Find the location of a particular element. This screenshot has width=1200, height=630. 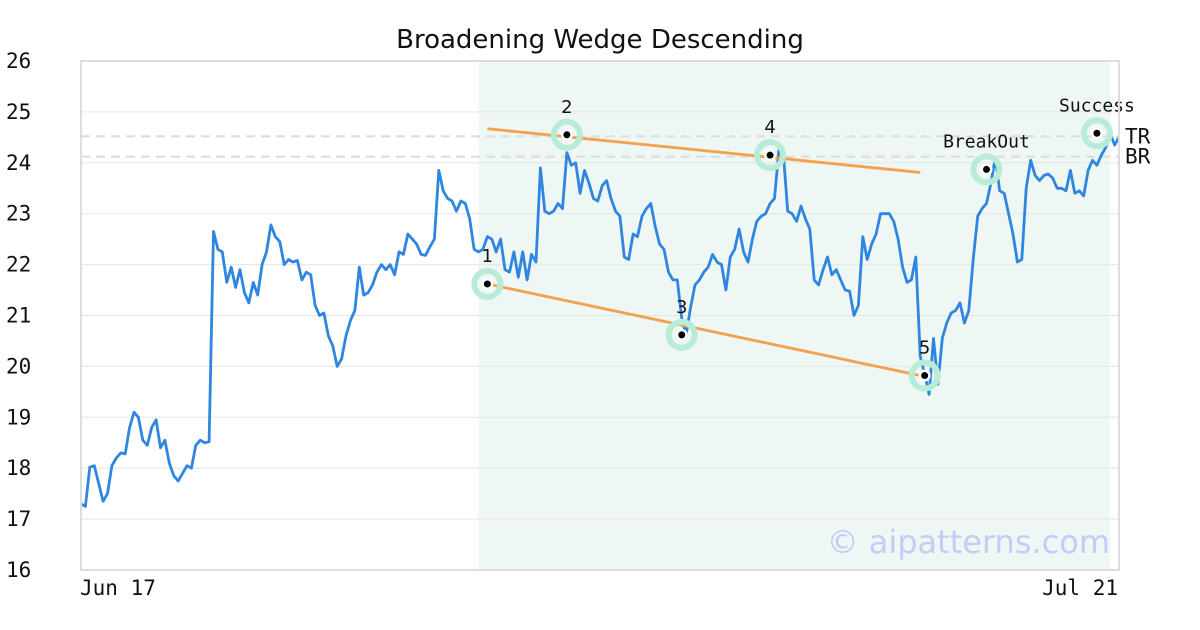

point-label: 3 is located at coordinates (681, 307).